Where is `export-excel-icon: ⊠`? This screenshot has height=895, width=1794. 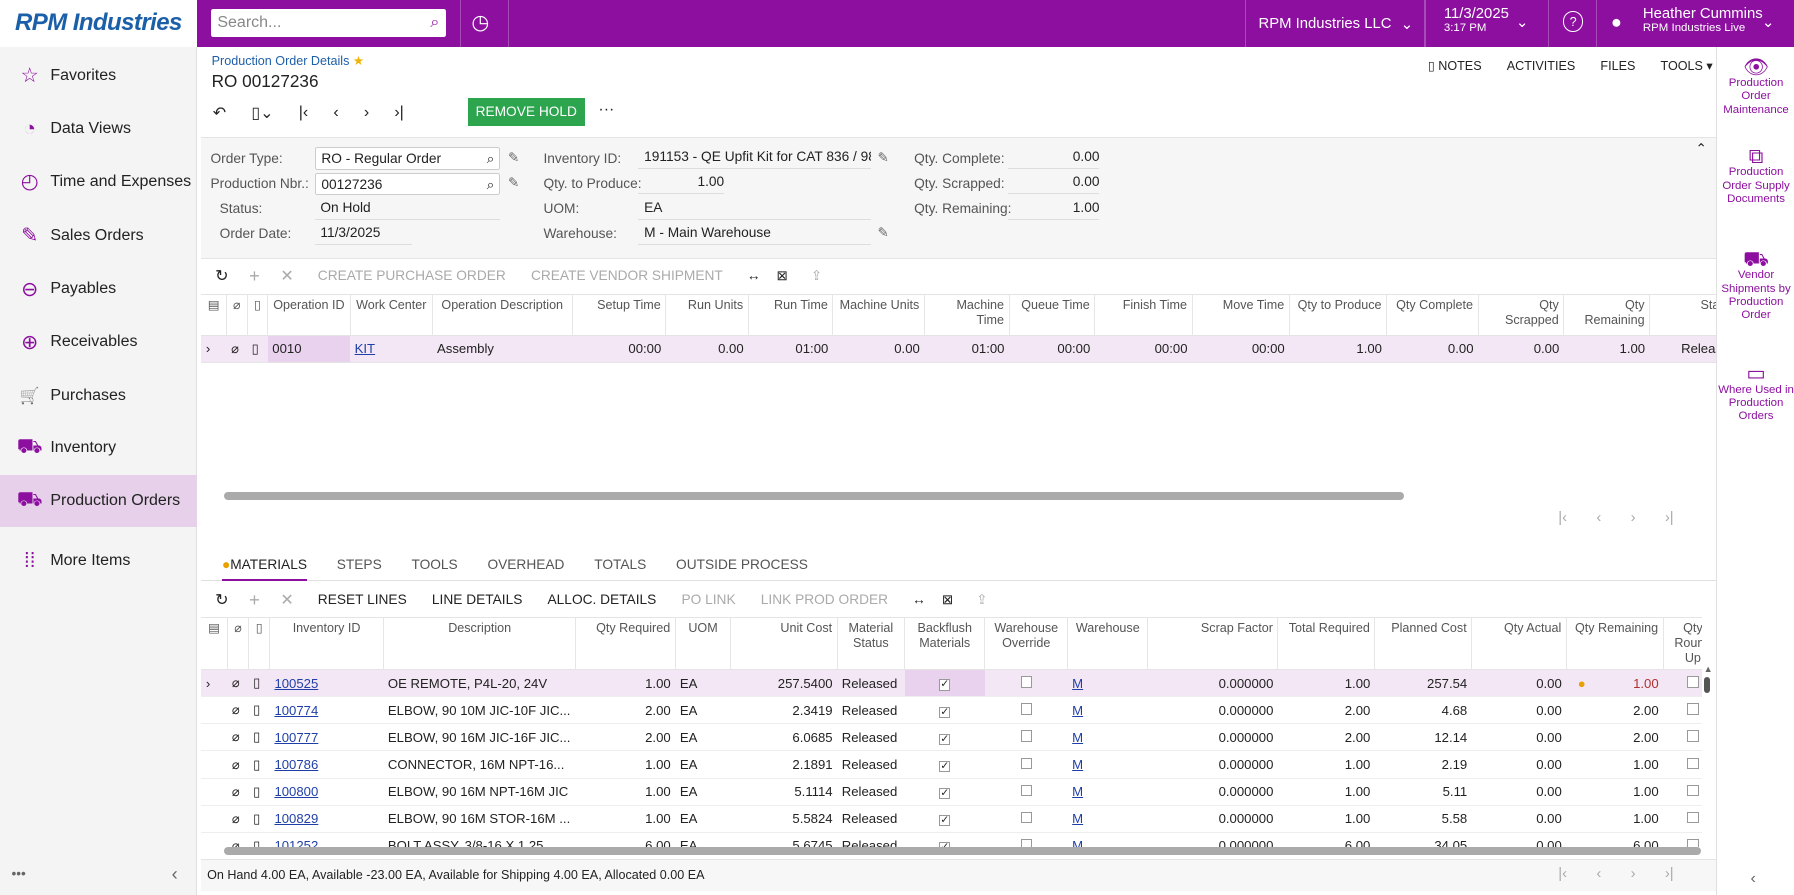
export-excel-icon: ⊠ is located at coordinates (782, 275).